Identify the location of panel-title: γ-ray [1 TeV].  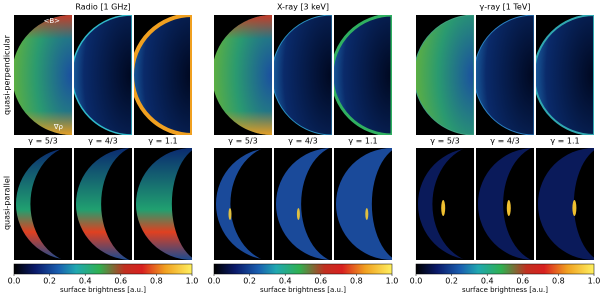
(505, 7).